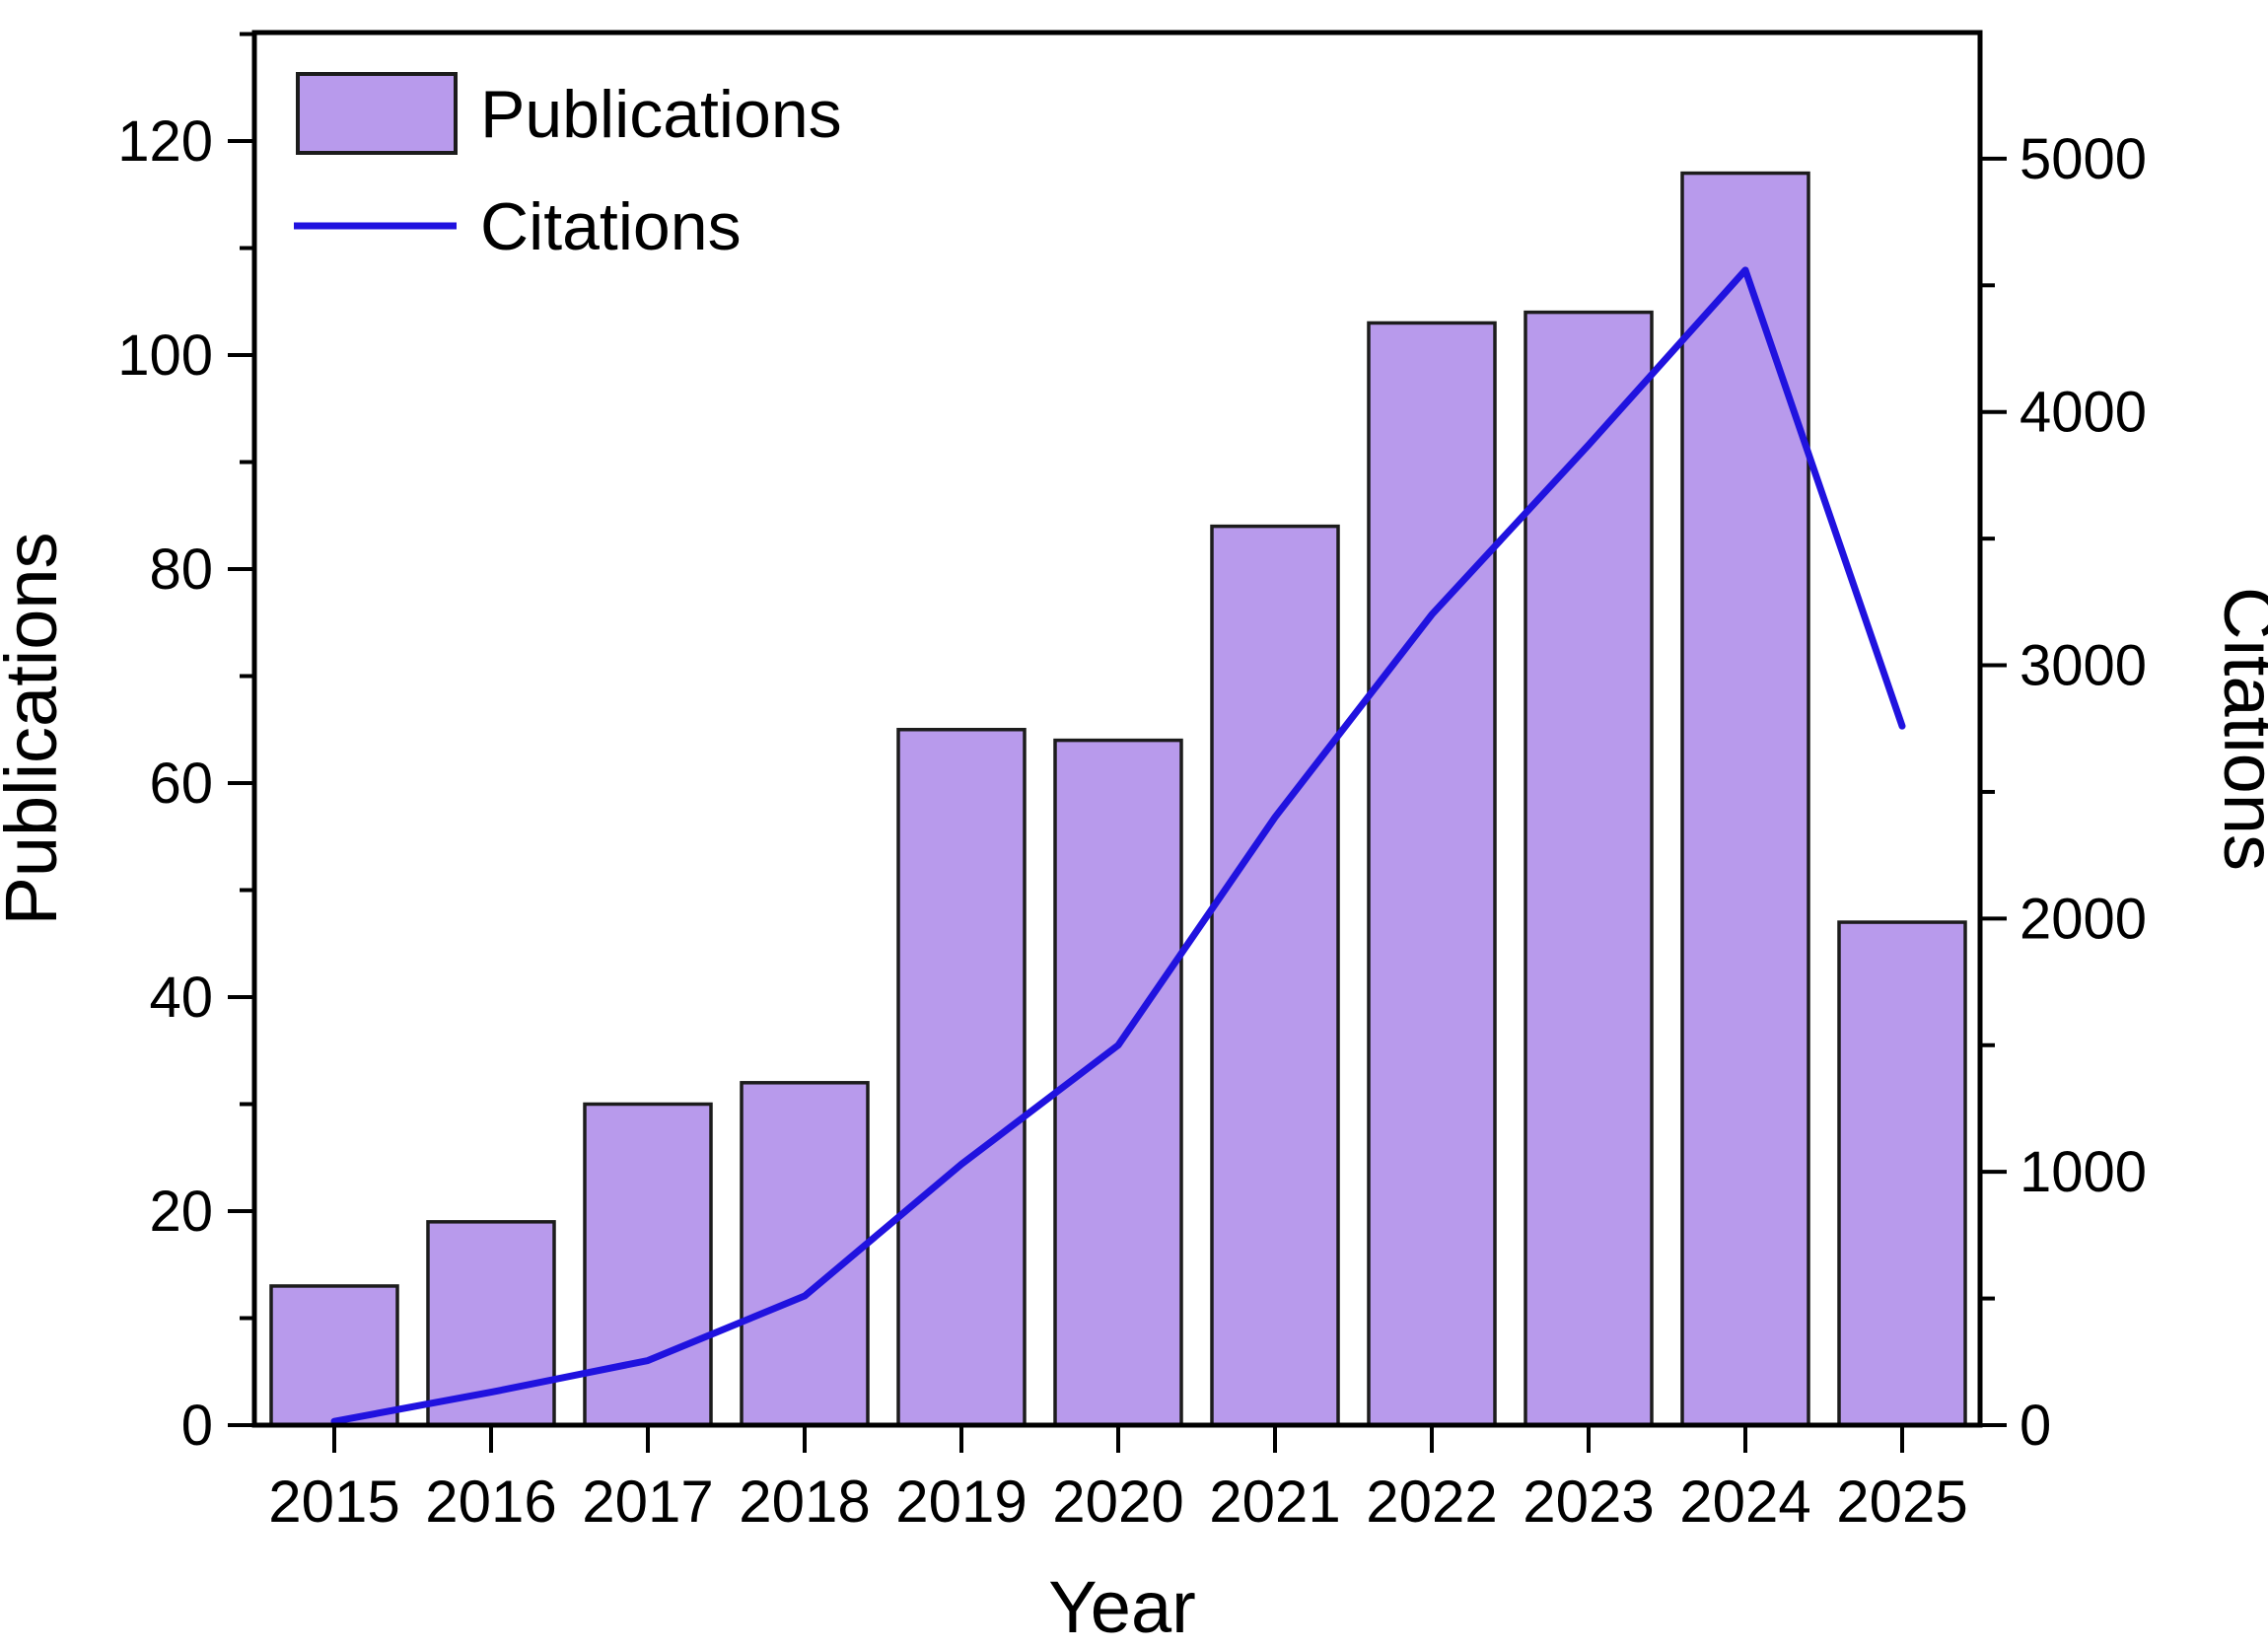 This screenshot has width=2268, height=1650. What do you see at coordinates (165, 355) in the screenshot?
I see `left-tick-label-100: 100` at bounding box center [165, 355].